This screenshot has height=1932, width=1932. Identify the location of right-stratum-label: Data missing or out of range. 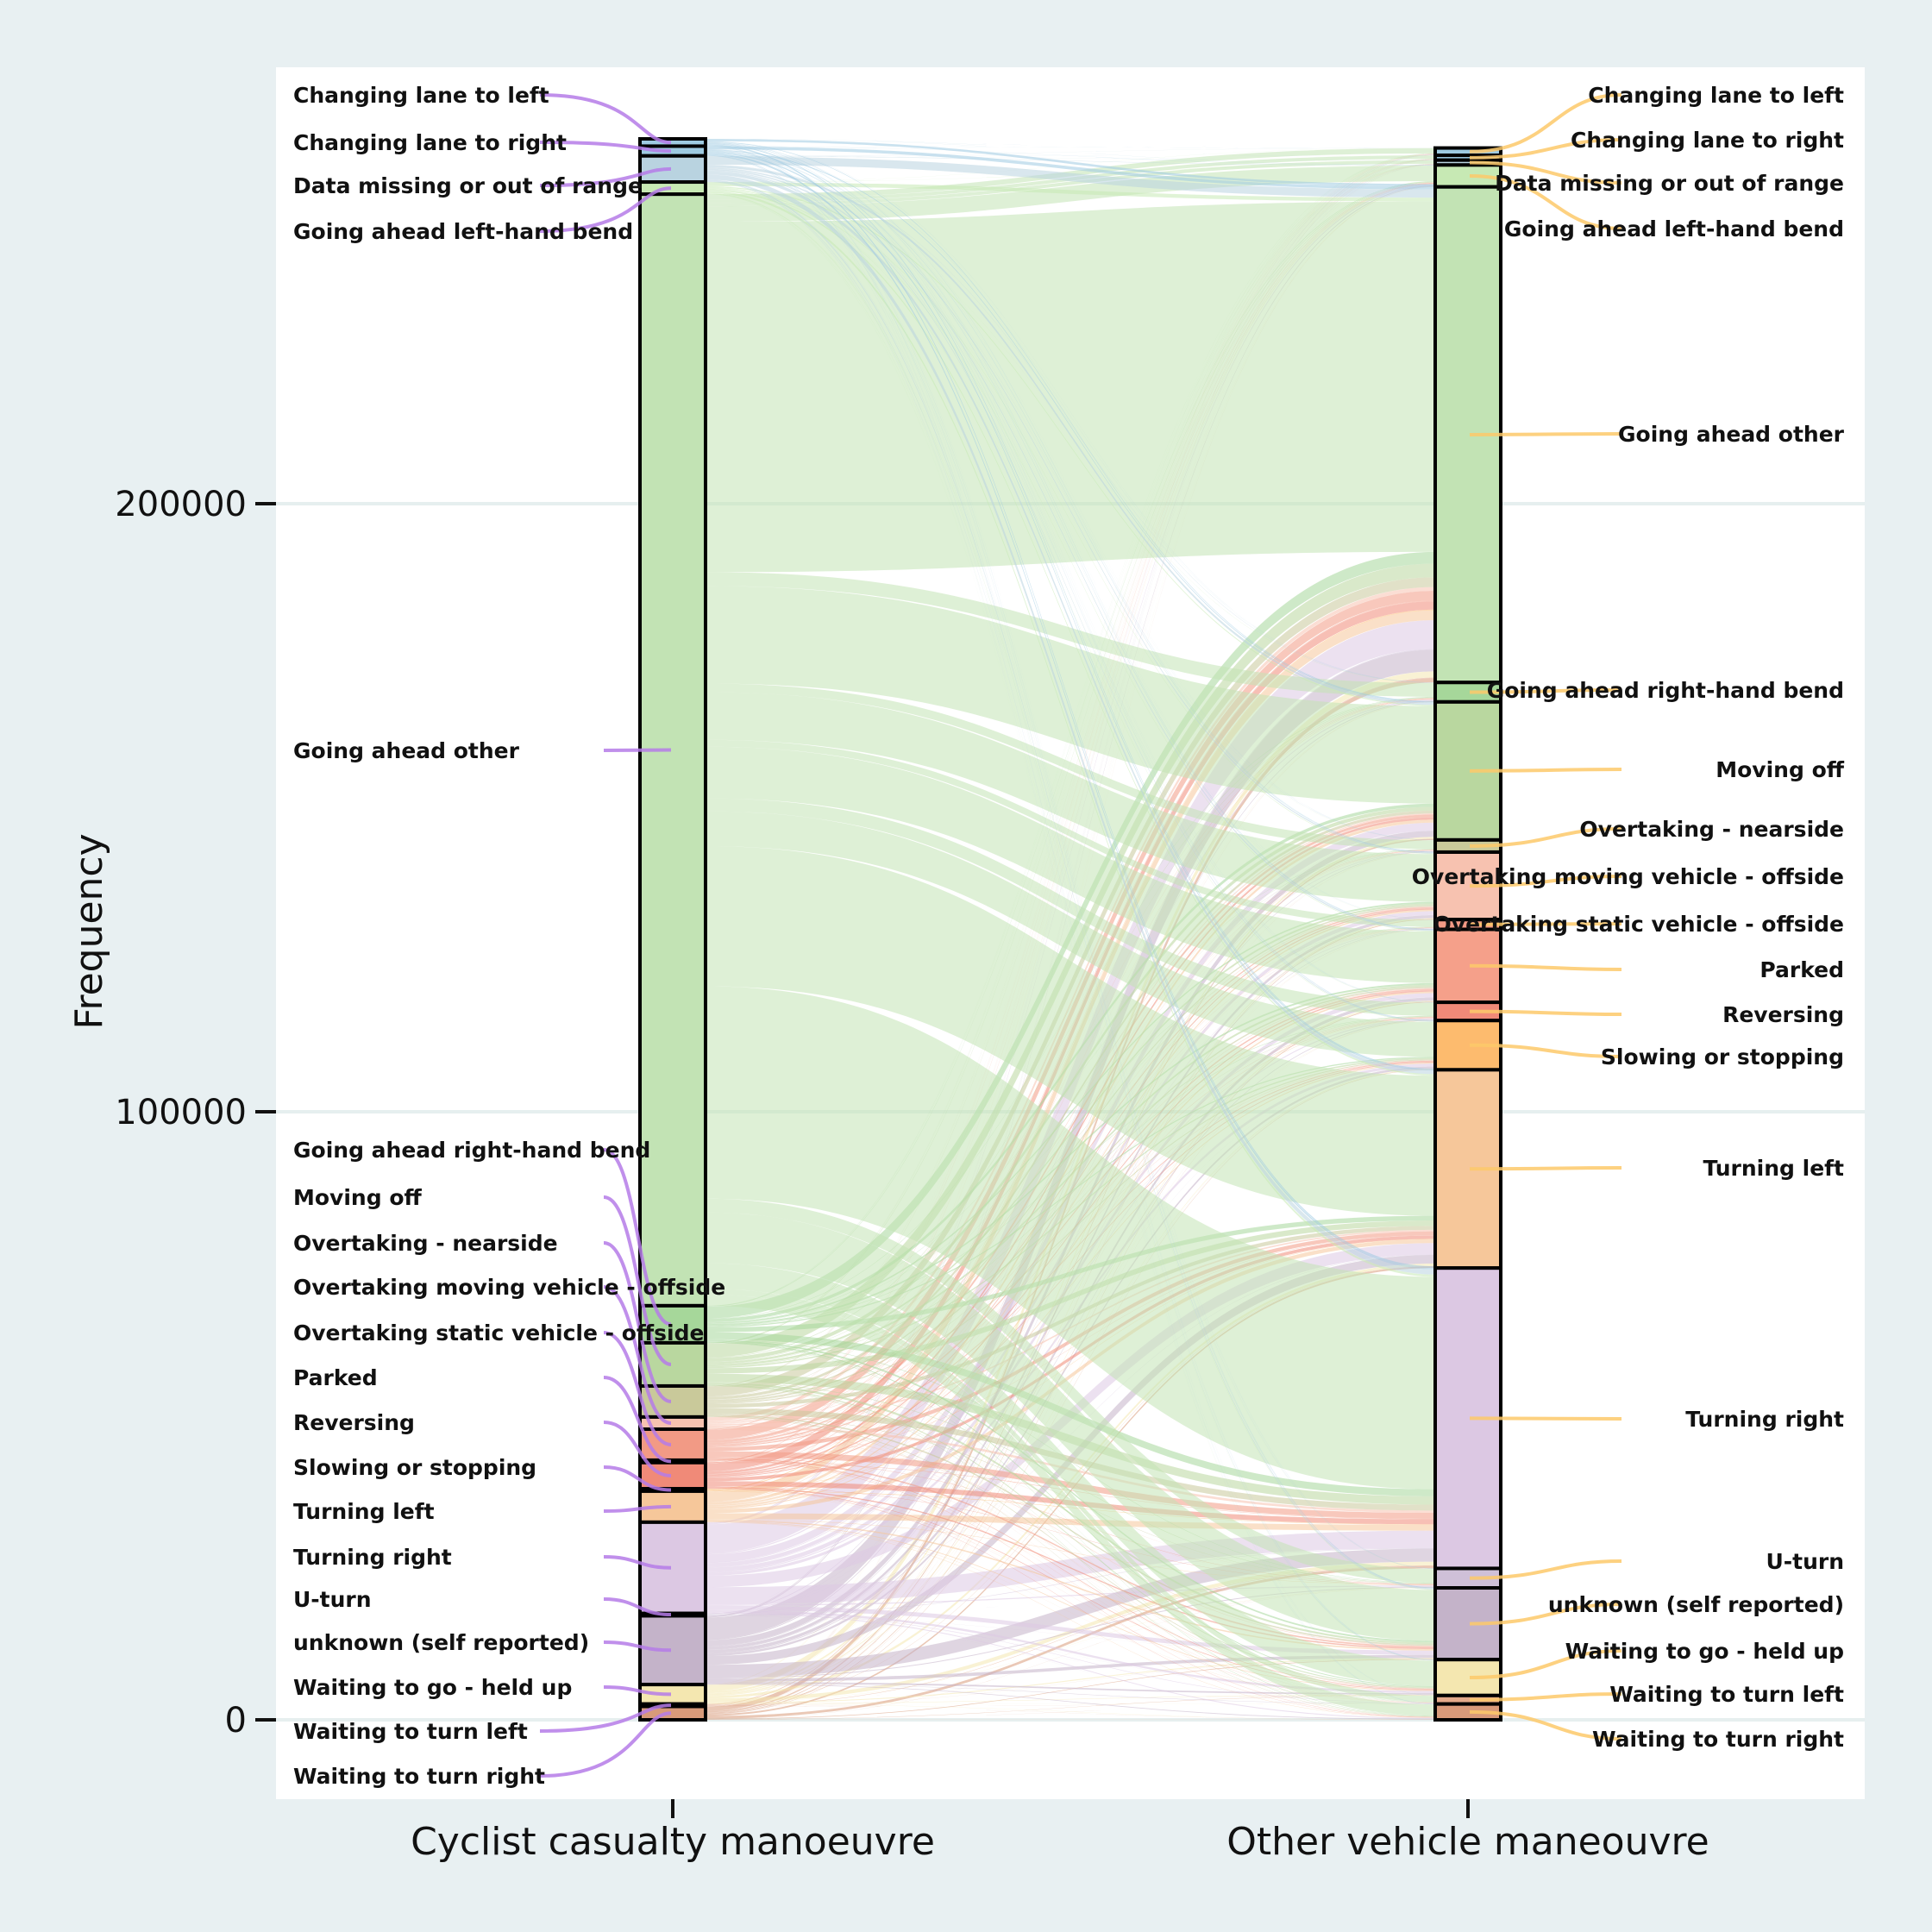
(1669, 184).